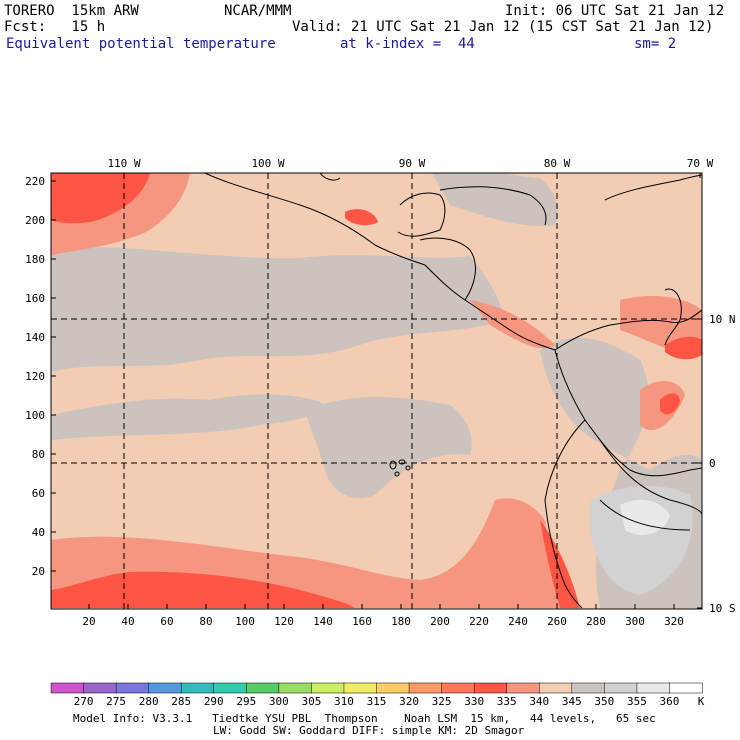 This screenshot has height=740, width=740. I want to click on lon-labels: 110 W 100 W 90 W 80 W 70 W, so click(410, 163).